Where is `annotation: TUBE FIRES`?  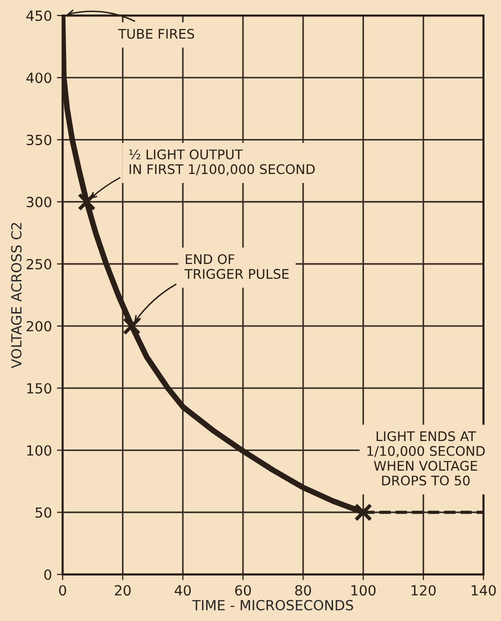 annotation: TUBE FIRES is located at coordinates (156, 33).